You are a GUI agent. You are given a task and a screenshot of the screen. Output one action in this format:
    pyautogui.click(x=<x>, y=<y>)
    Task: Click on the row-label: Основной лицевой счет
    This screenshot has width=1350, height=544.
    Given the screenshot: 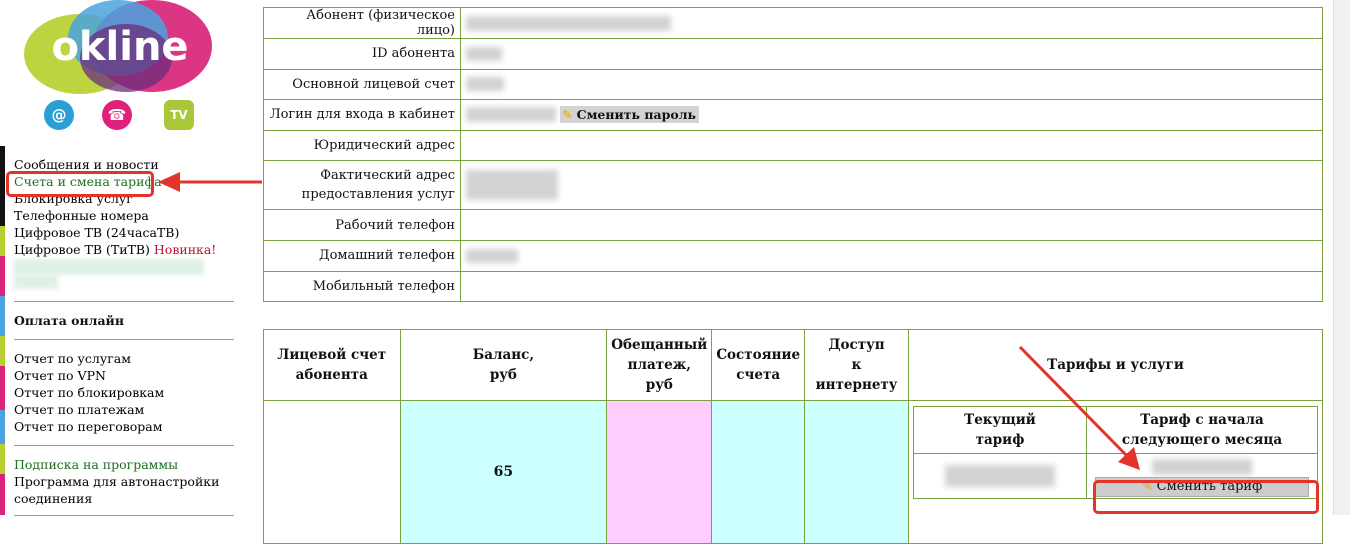 What is the action you would take?
    pyautogui.click(x=362, y=84)
    